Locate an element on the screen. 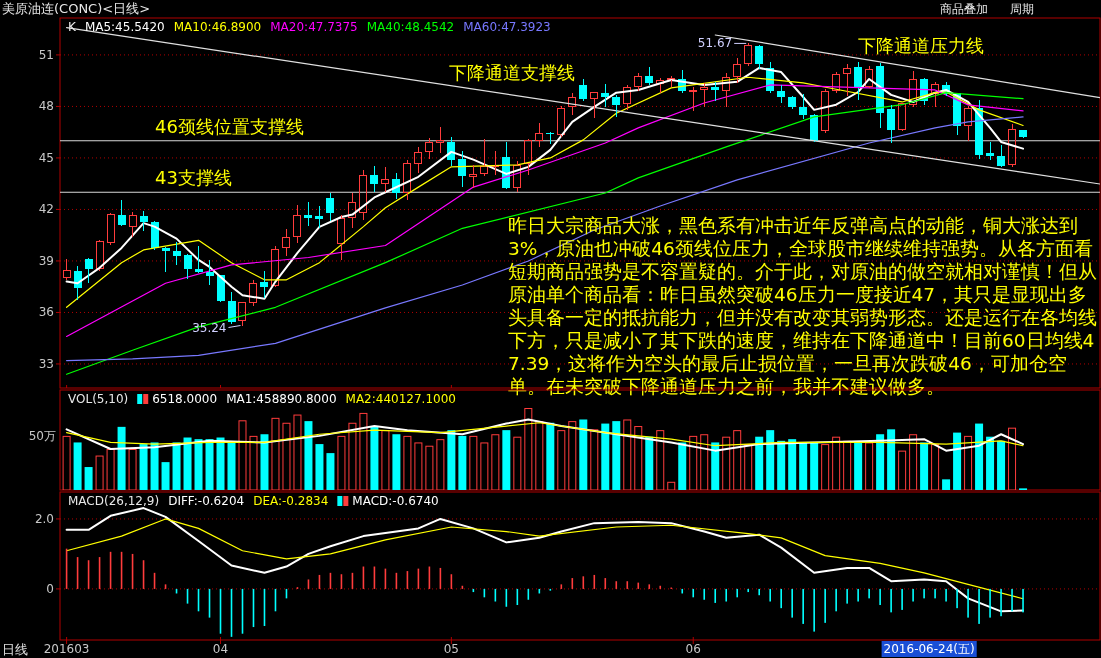 The height and width of the screenshot is (658, 1101). chart-title: MACD(26,12,9) is located at coordinates (114, 501).